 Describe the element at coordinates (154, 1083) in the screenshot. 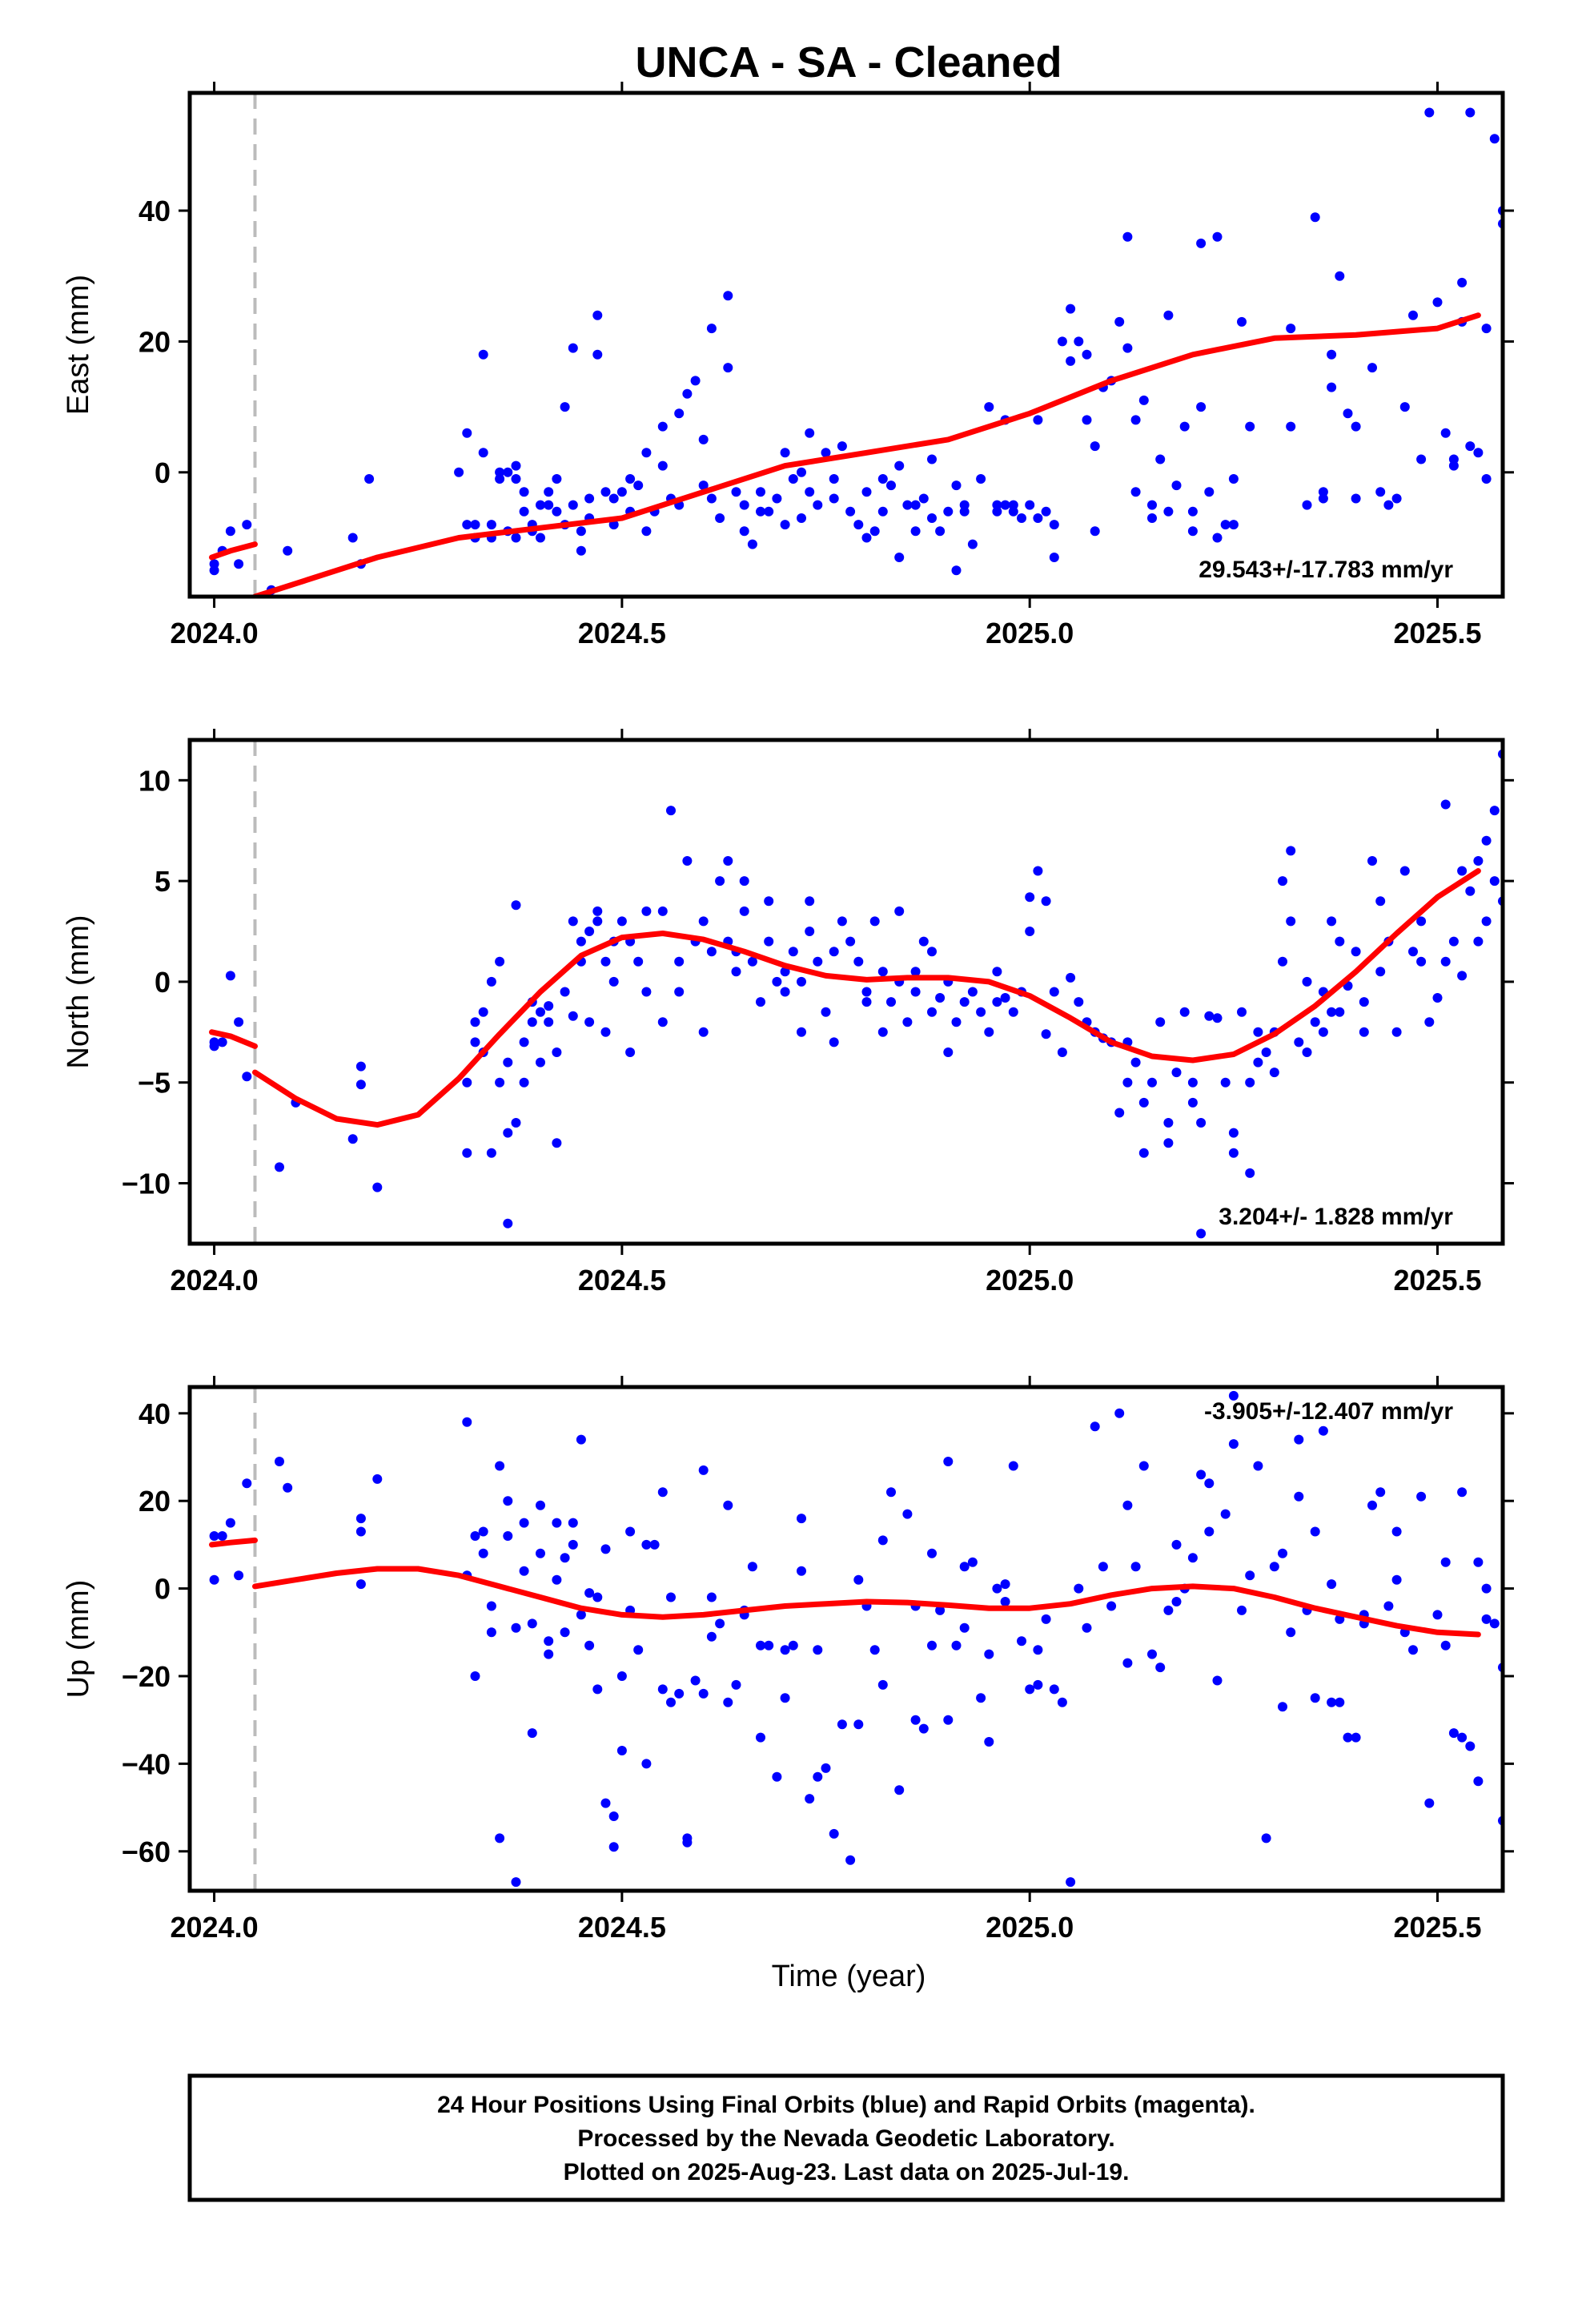

I see `north-y-tick-label: −5` at that location.